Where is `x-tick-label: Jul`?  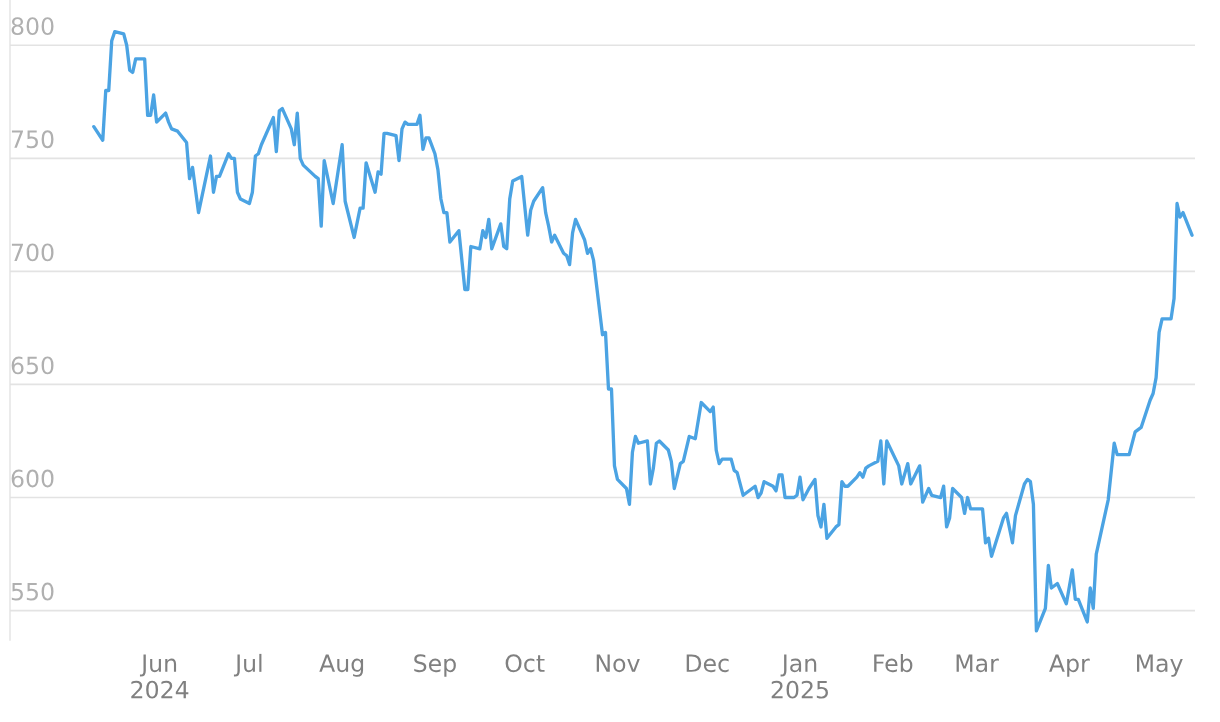 x-tick-label: Jul is located at coordinates (247, 665).